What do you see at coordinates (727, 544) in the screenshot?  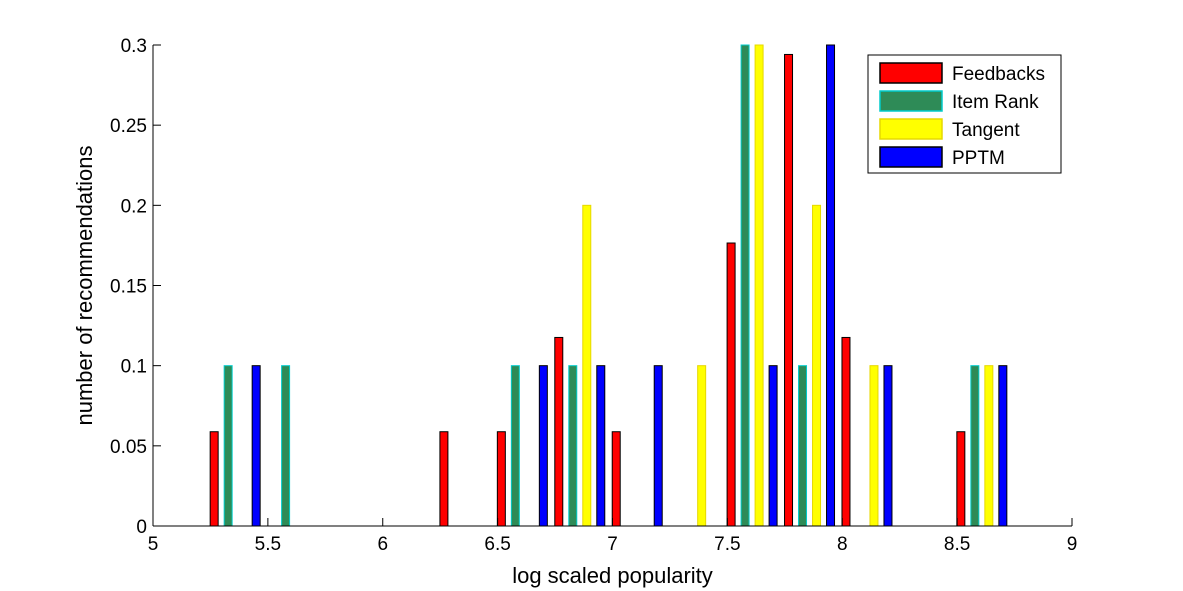 I see `x-tick-label: 7.5` at bounding box center [727, 544].